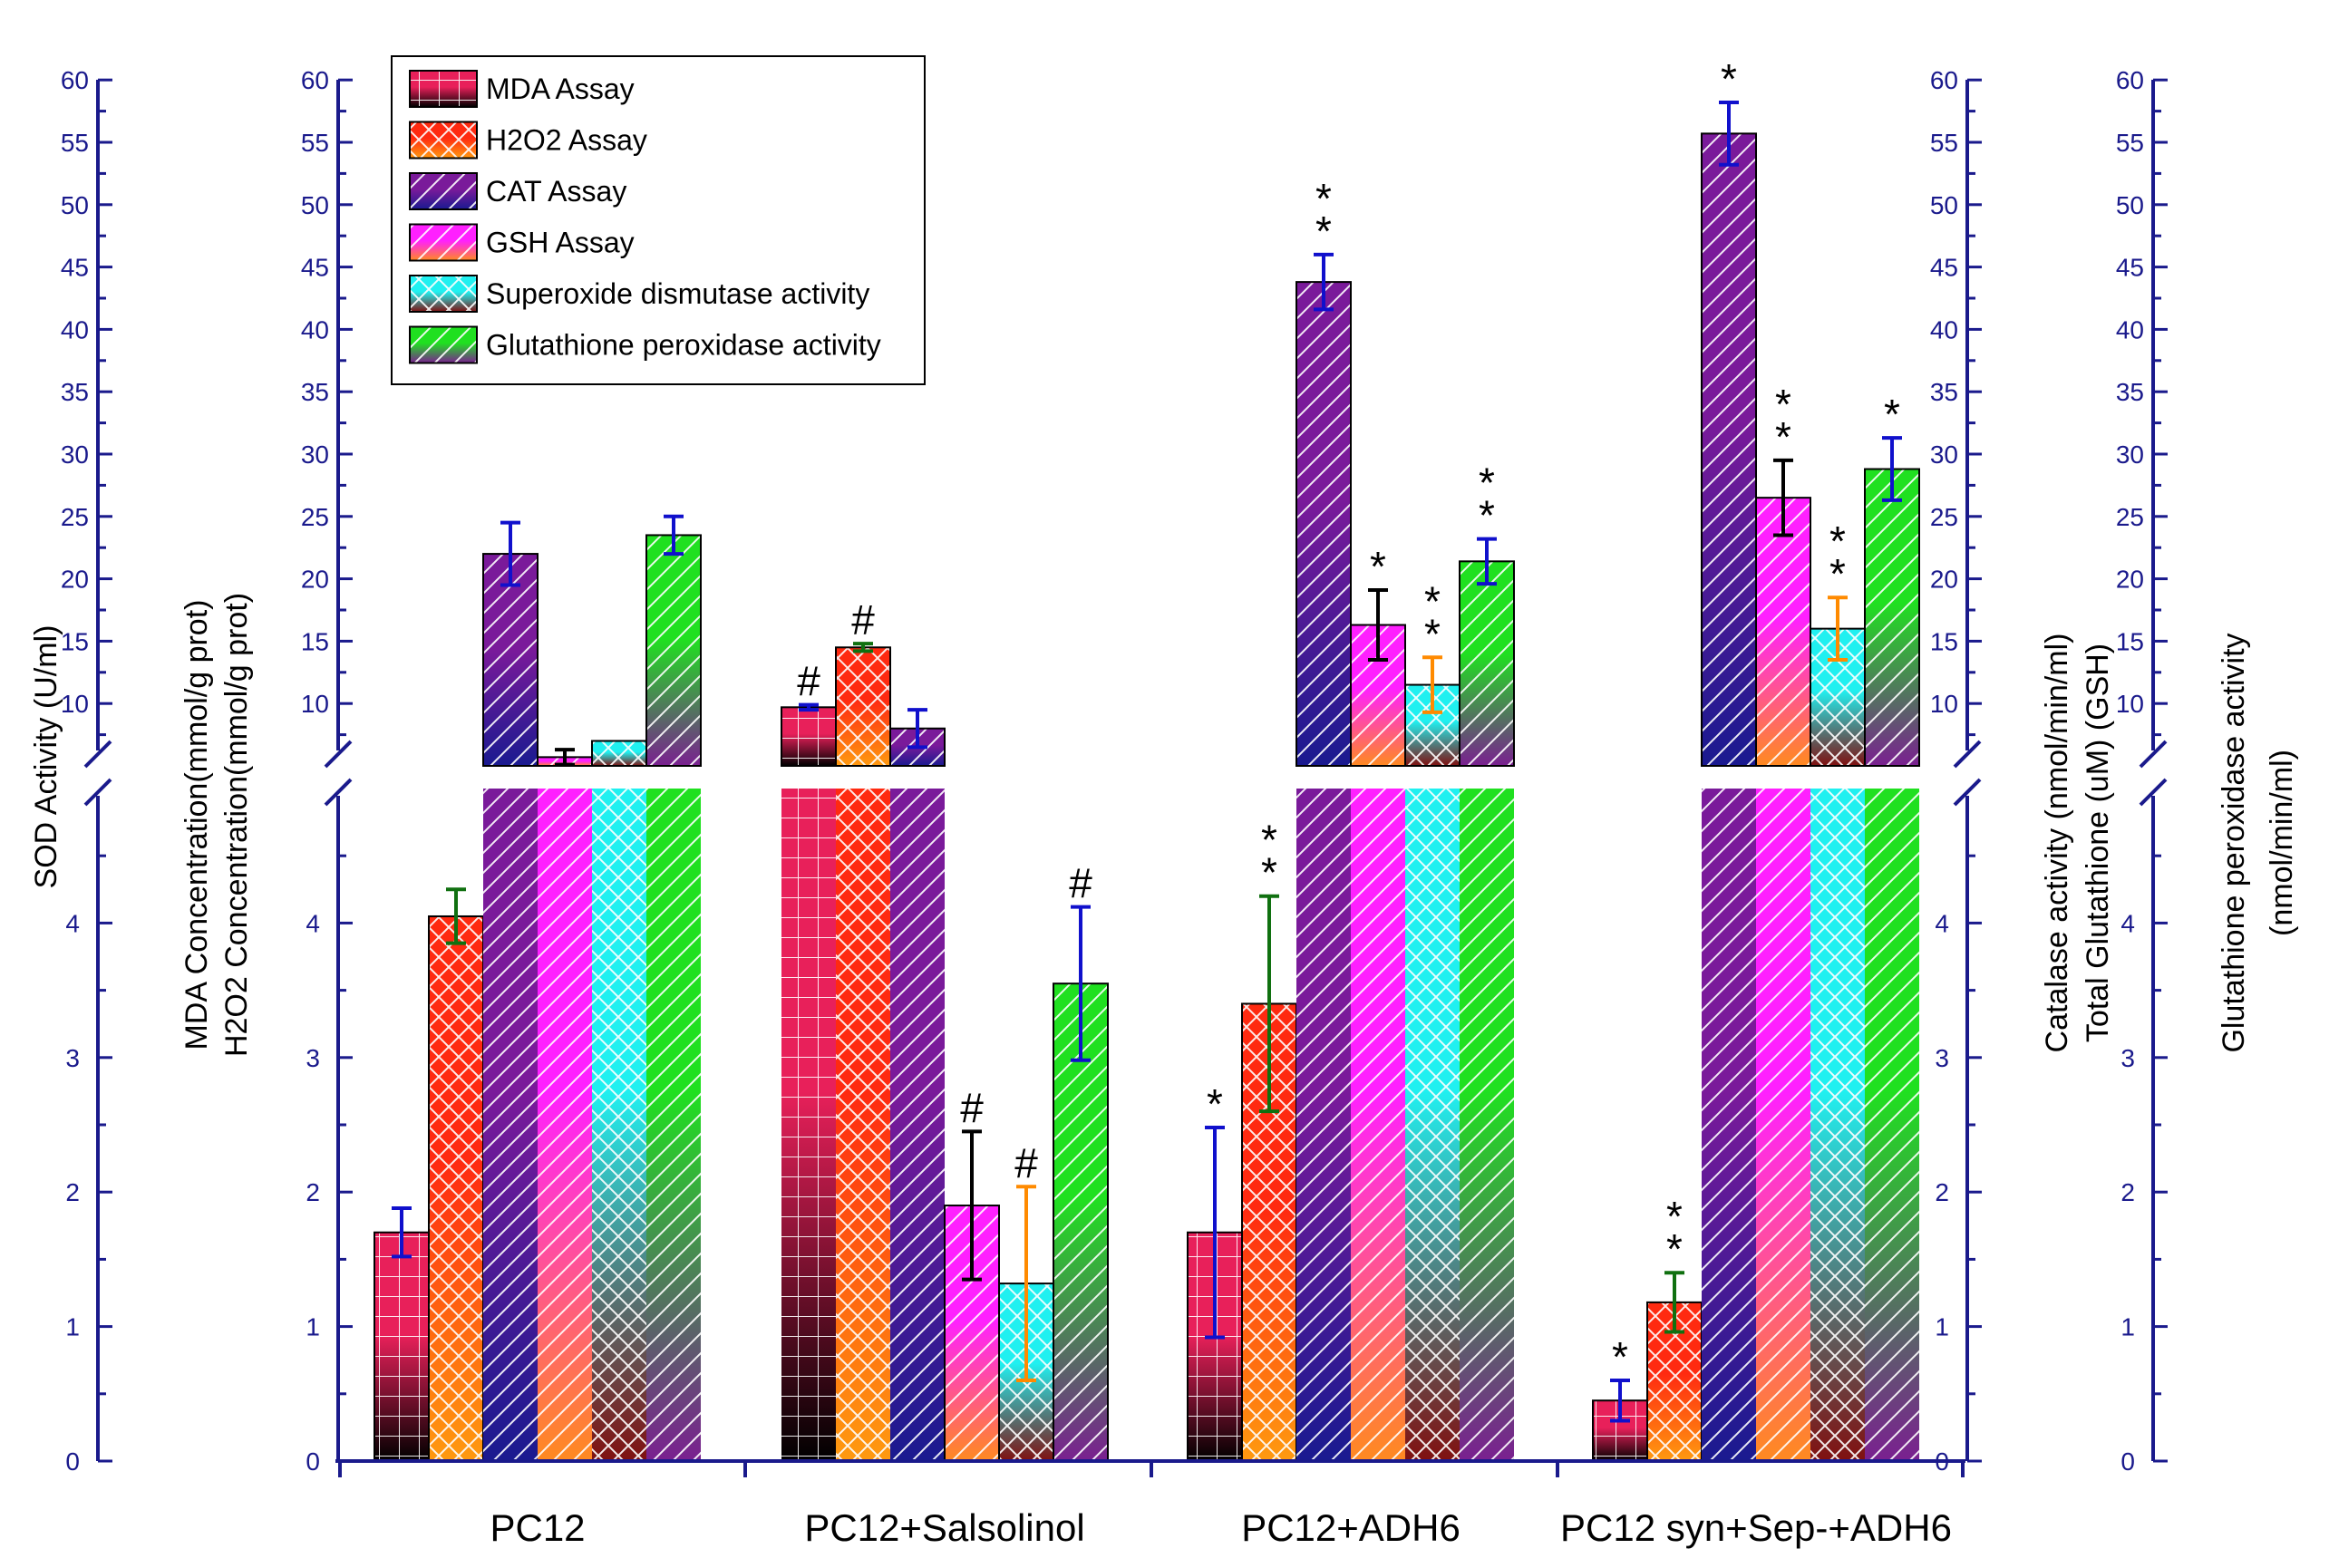 Image resolution: width=2329 pixels, height=1568 pixels. What do you see at coordinates (560, 243) in the screenshot?
I see `legend-label: GSH Assay` at bounding box center [560, 243].